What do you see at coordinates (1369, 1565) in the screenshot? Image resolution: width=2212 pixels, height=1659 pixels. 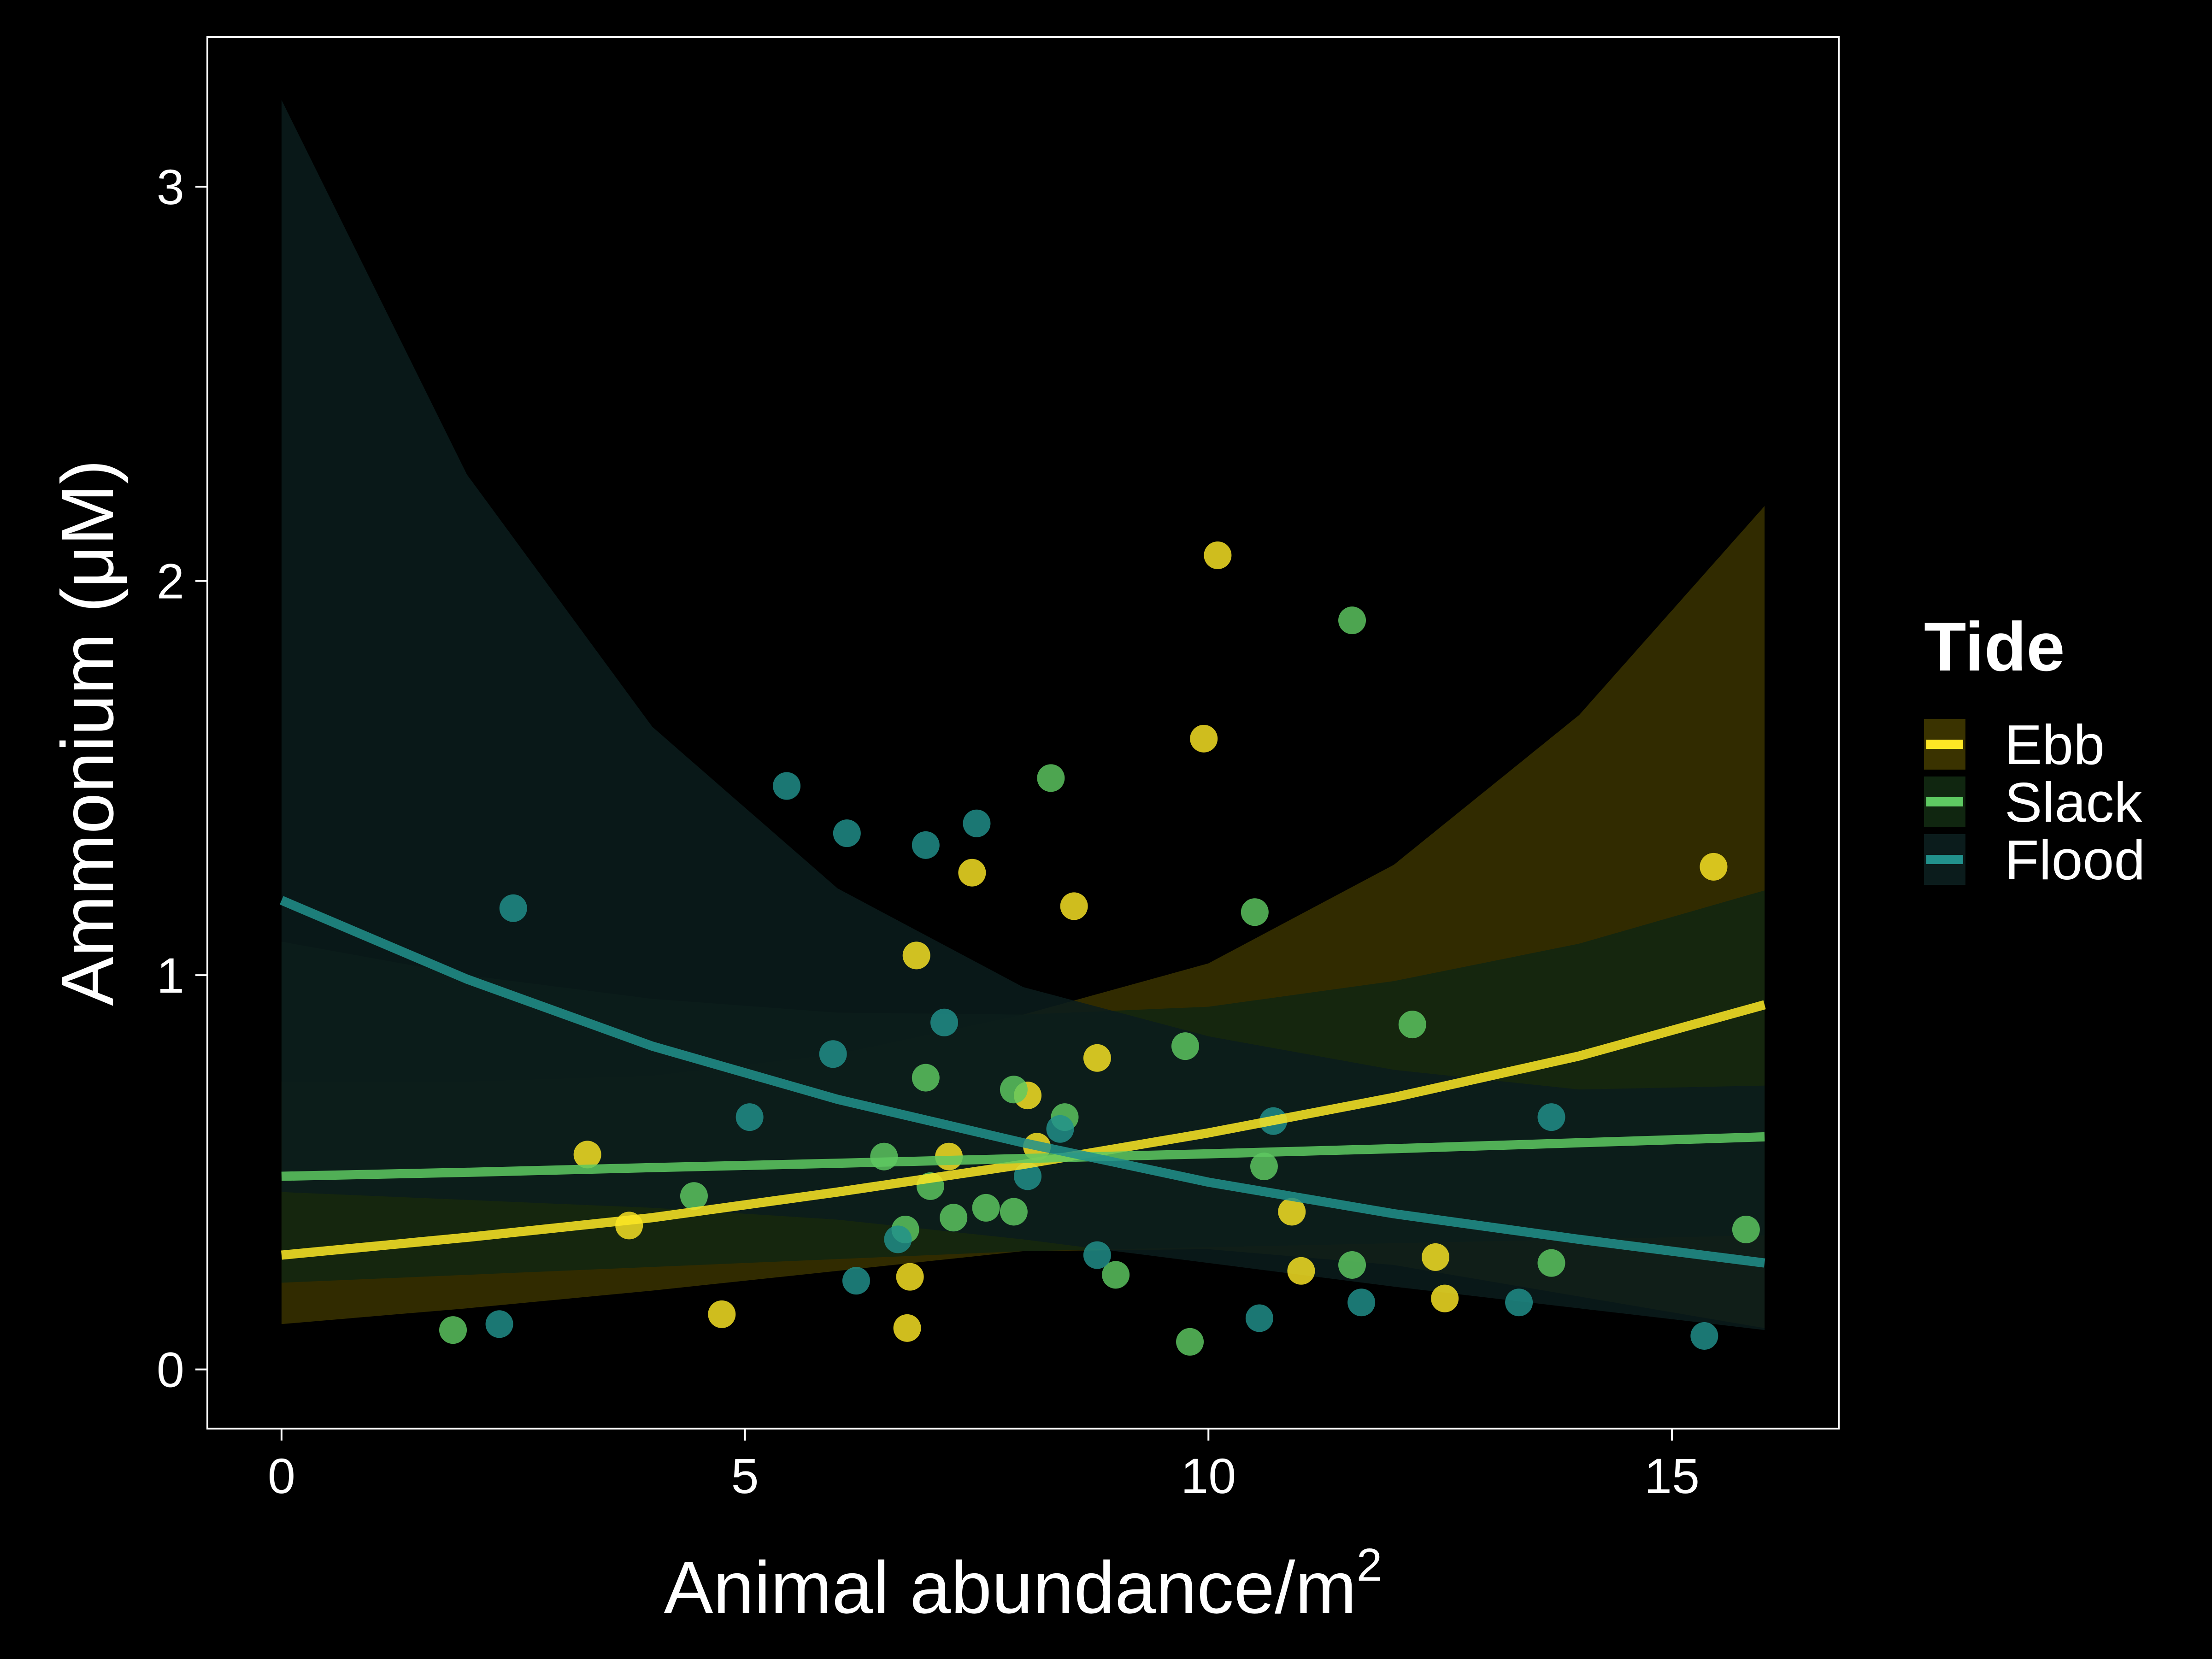 I see `x-axis-title-superscript: 2` at bounding box center [1369, 1565].